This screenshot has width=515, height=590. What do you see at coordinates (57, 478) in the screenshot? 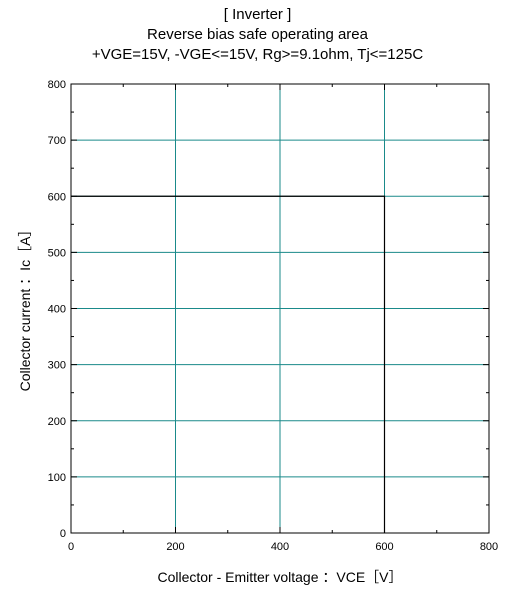
I see `y-tick-label: 100` at bounding box center [57, 478].